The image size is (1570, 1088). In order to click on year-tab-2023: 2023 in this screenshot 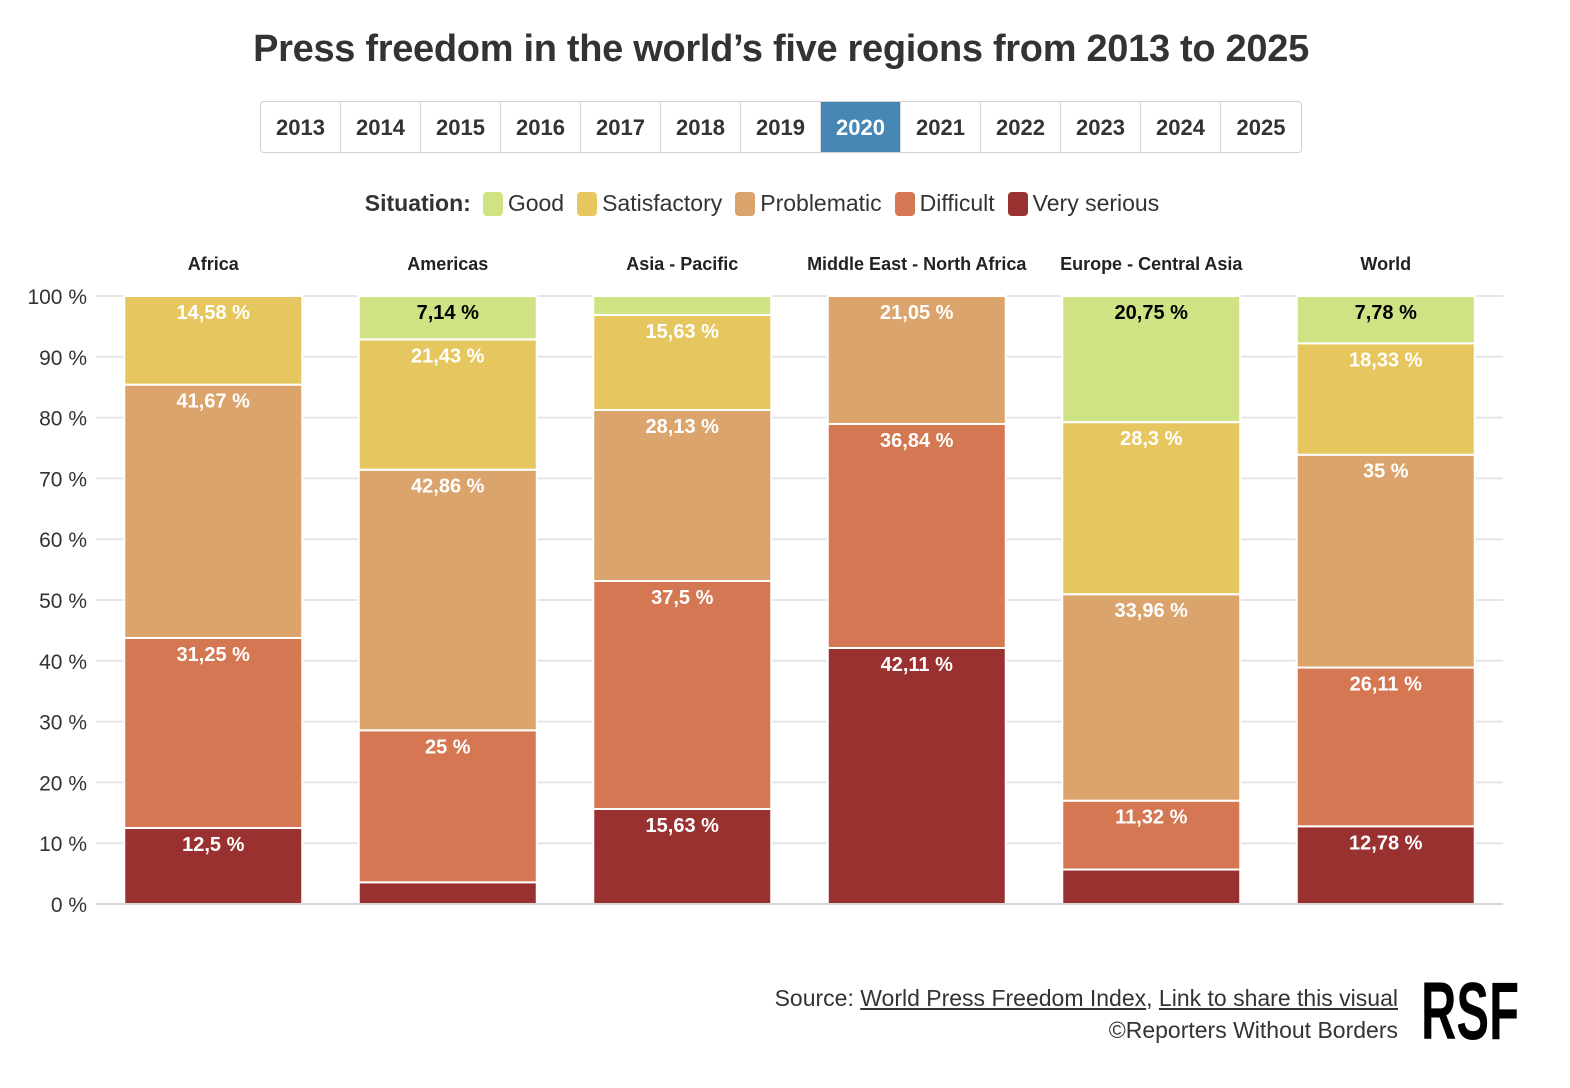, I will do `click(1101, 127)`.